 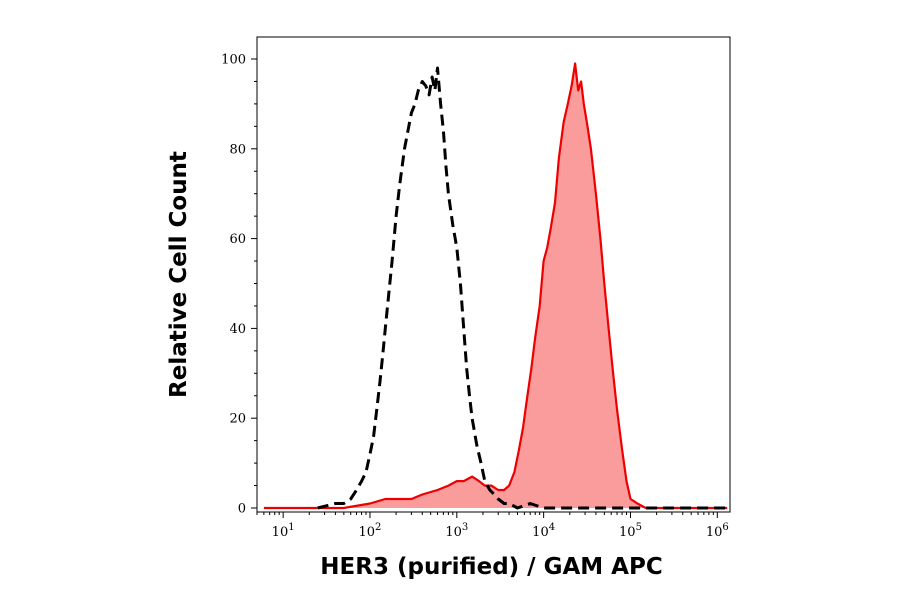 I want to click on y-tick-label: 80, so click(x=237, y=149).